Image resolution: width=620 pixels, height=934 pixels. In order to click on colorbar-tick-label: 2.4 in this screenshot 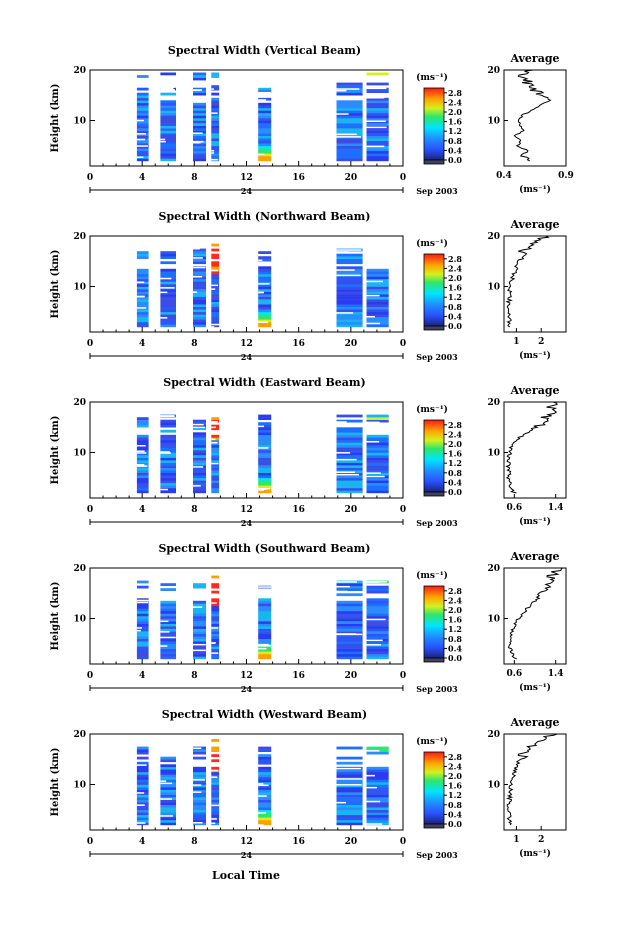, I will do `click(455, 600)`.